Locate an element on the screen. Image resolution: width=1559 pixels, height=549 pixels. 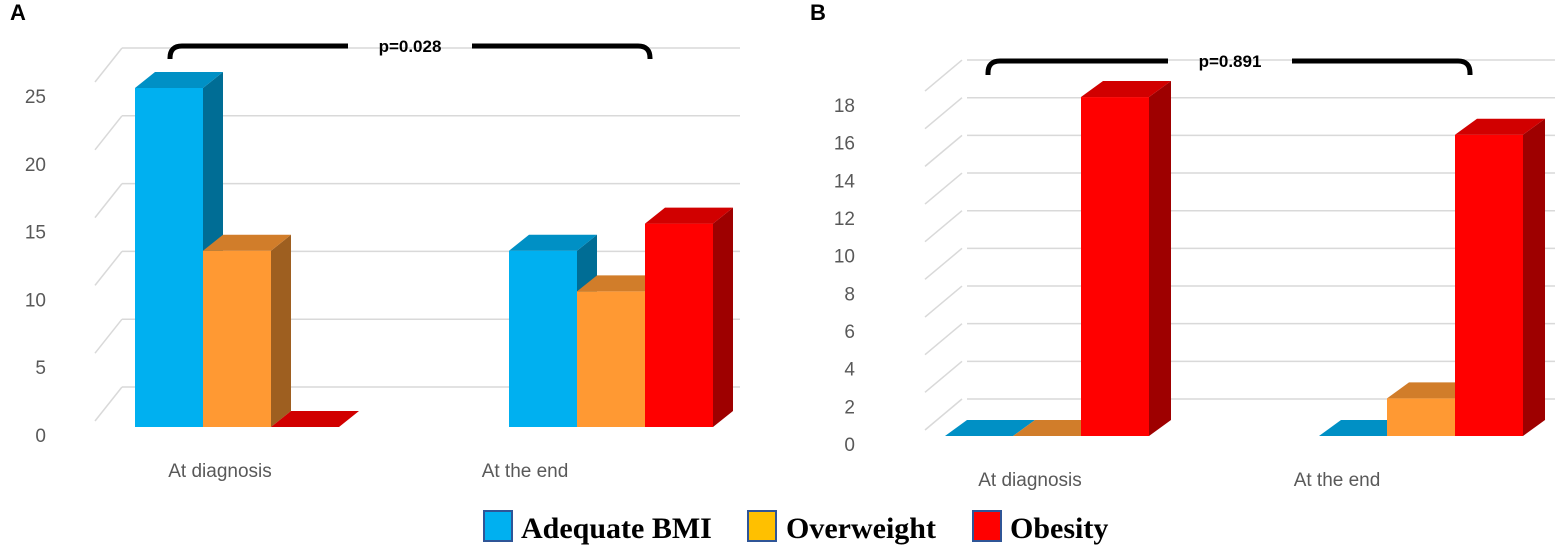
legend-label-overweight: Overweight is located at coordinates (861, 528).